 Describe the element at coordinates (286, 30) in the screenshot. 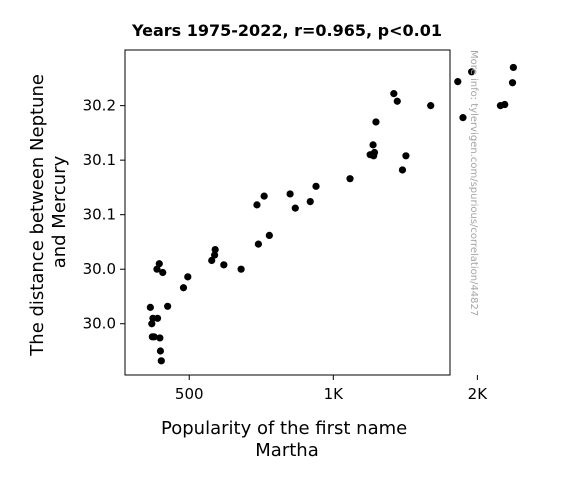

I see `chart-title: Years 1975-2022, r=0.965, p<0.01` at that location.